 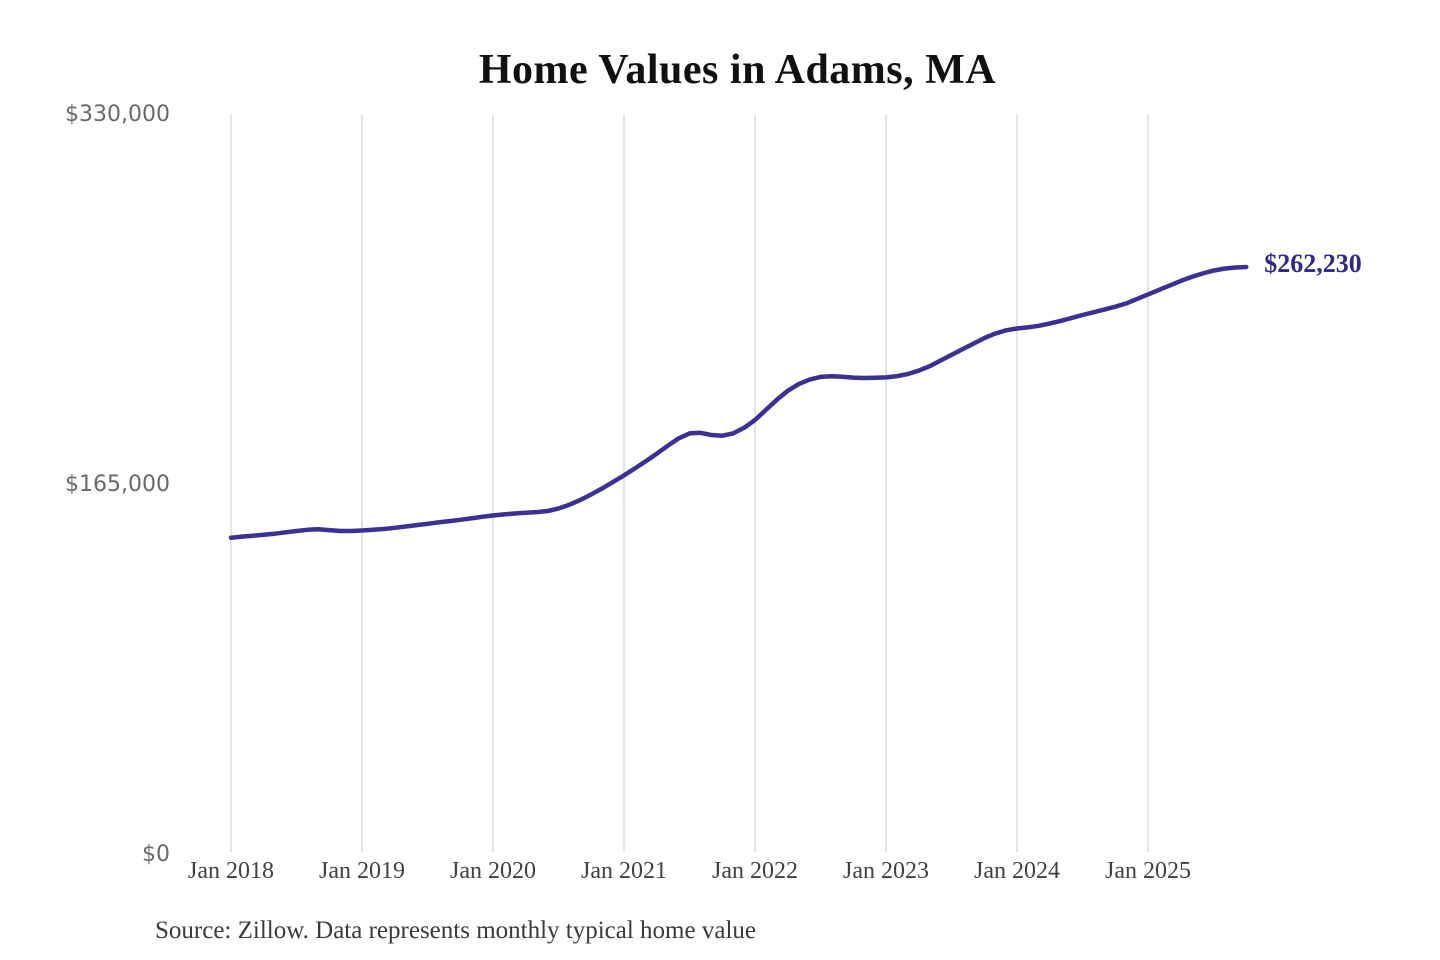 I want to click on x-axis-label-jan-2019: Jan 2019, so click(x=362, y=871).